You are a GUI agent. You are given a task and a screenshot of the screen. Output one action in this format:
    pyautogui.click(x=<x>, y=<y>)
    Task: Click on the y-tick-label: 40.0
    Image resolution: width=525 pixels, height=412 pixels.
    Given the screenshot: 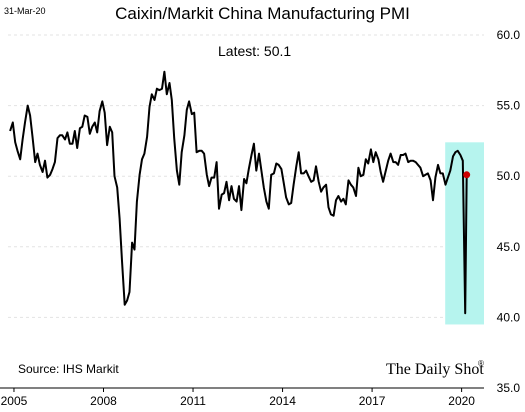 What is the action you would take?
    pyautogui.click(x=509, y=317)
    